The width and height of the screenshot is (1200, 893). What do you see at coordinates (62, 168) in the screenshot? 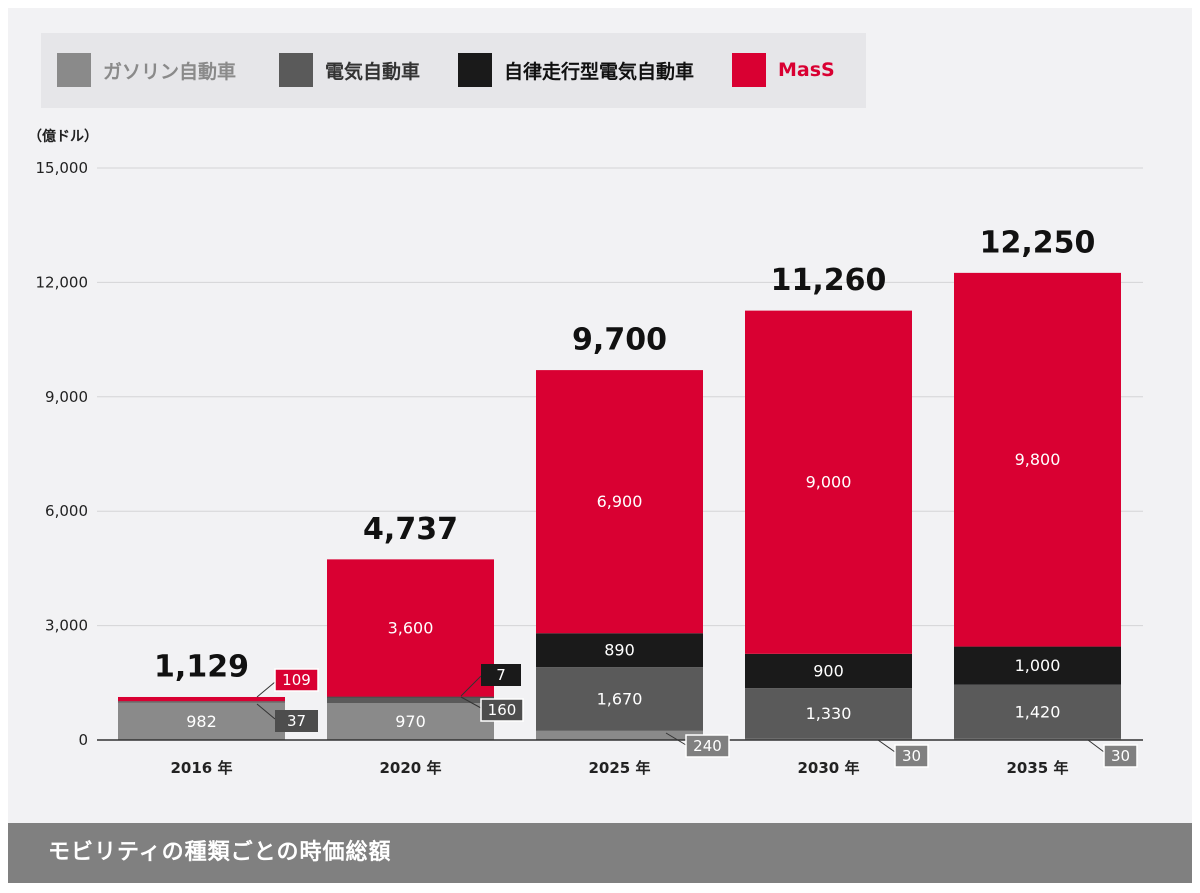
I see `y-tick-label: 15,000` at bounding box center [62, 168].